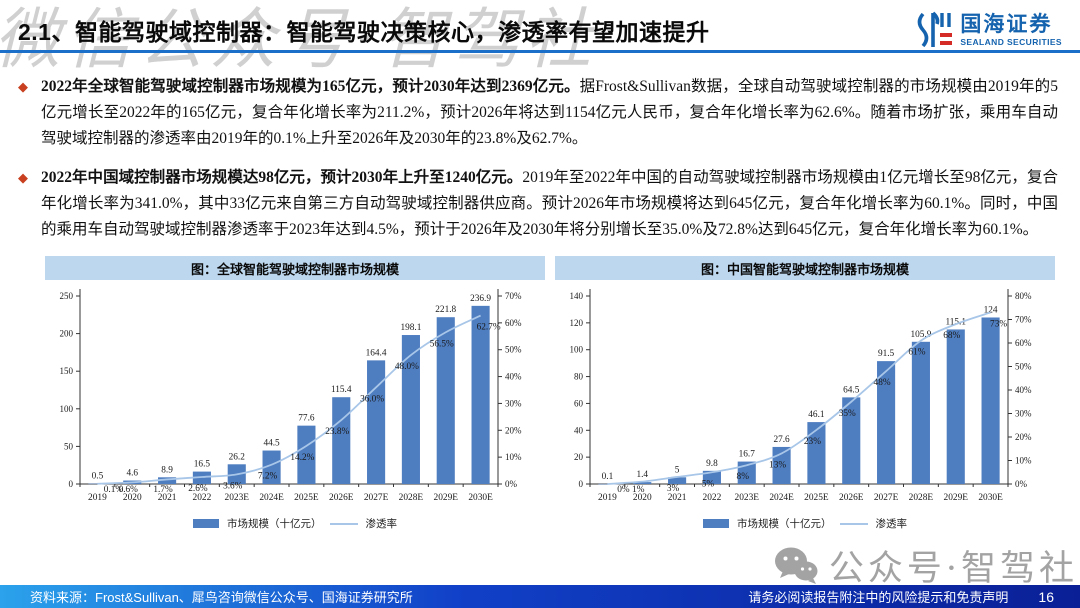 The width and height of the screenshot is (1080, 608). What do you see at coordinates (990, 498) in the screenshot?
I see `svg-text: 2030E` at bounding box center [990, 498].